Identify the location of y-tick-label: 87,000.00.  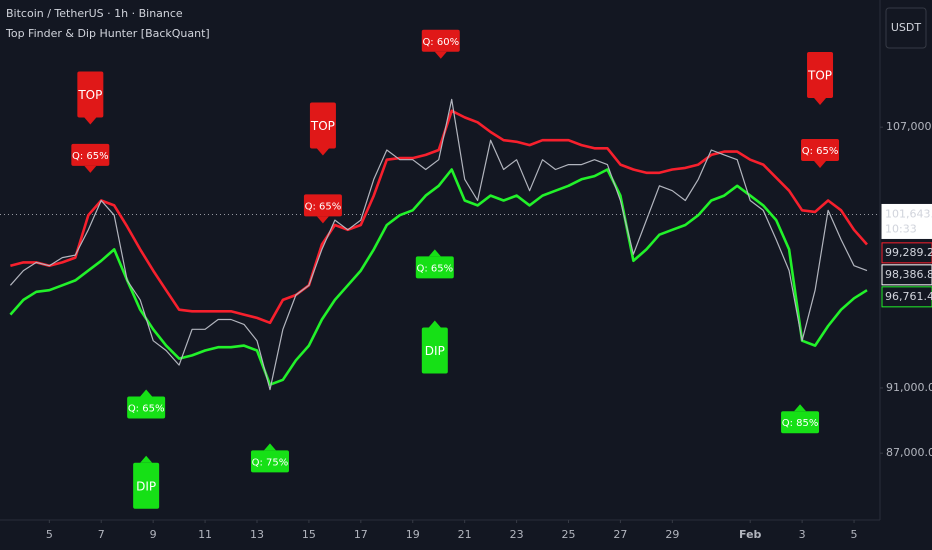
(909, 452).